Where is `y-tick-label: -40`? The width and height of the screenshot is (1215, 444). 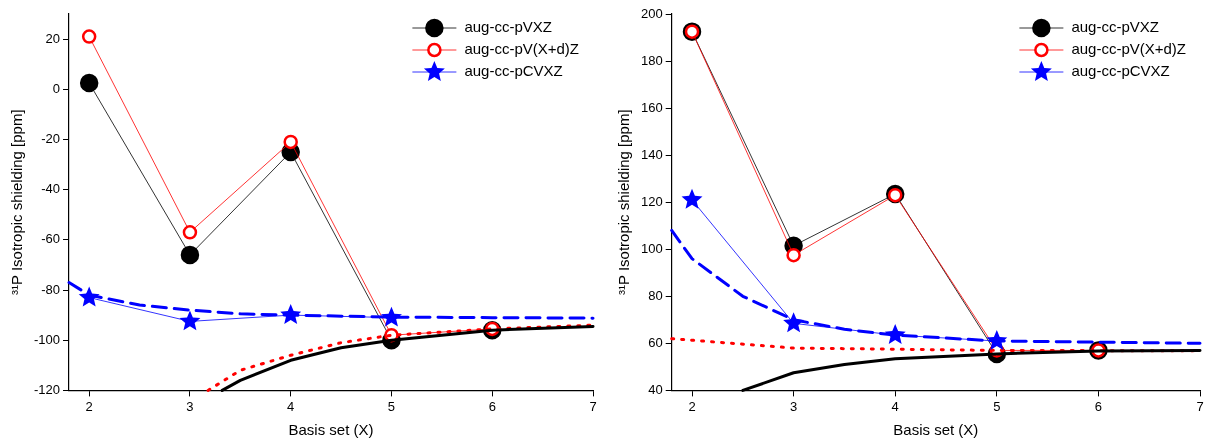
y-tick-label: -40 is located at coordinates (51, 189).